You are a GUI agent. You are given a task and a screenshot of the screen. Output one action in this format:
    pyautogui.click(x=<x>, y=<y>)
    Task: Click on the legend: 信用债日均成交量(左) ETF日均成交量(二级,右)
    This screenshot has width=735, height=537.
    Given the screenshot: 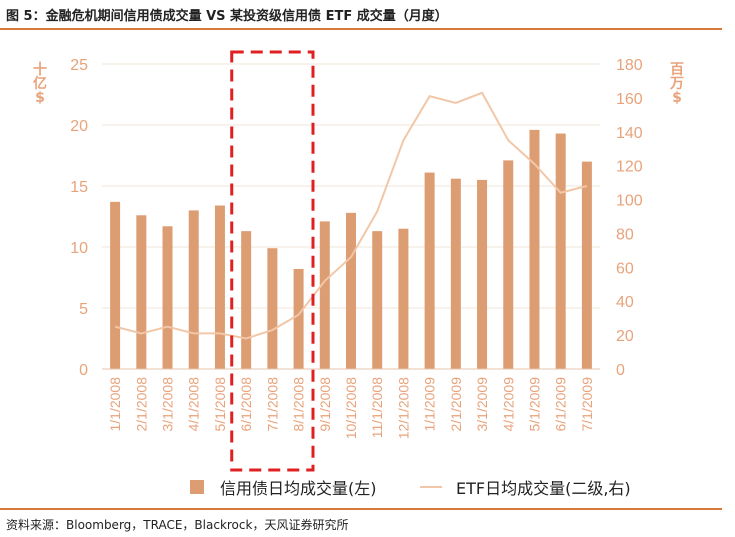 What is the action you would take?
    pyautogui.click(x=410, y=488)
    